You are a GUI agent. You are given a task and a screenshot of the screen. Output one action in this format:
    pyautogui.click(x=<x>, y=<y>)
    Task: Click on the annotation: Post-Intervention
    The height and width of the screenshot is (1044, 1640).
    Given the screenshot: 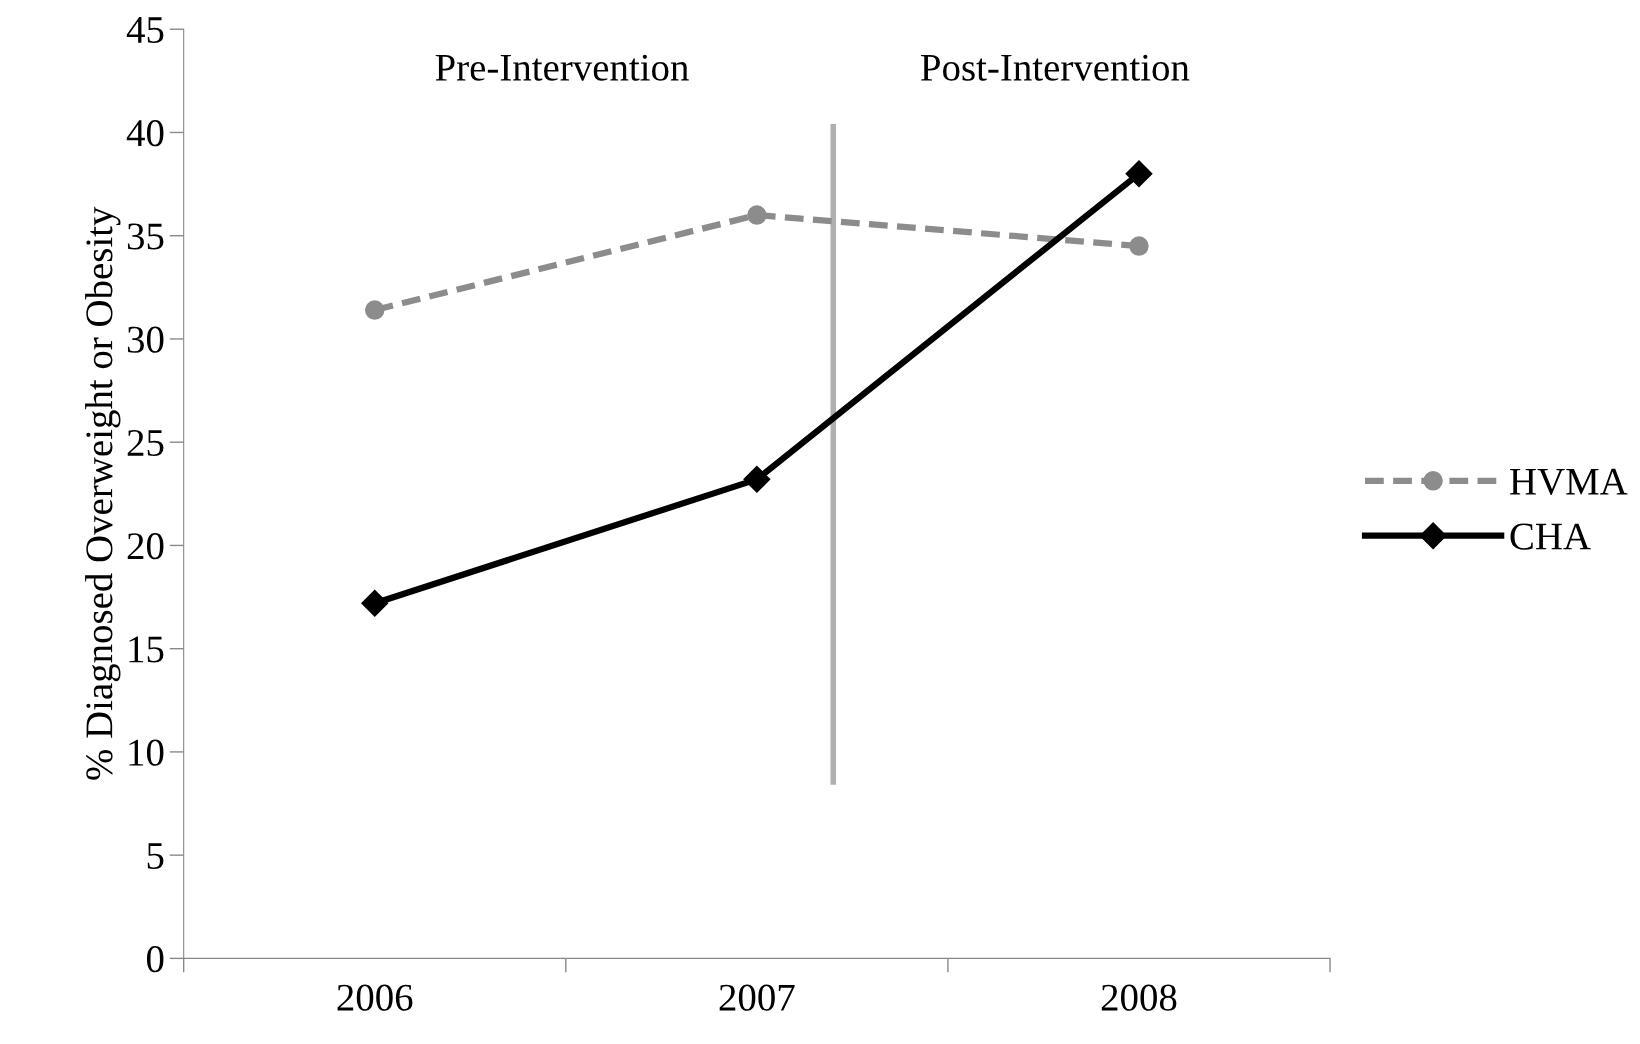 What is the action you would take?
    pyautogui.click(x=1055, y=67)
    